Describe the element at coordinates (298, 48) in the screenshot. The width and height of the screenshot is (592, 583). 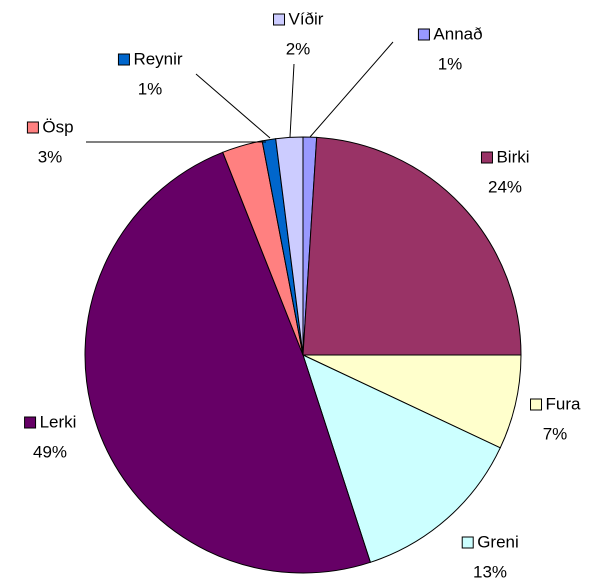
I see `value-label: 2%` at that location.